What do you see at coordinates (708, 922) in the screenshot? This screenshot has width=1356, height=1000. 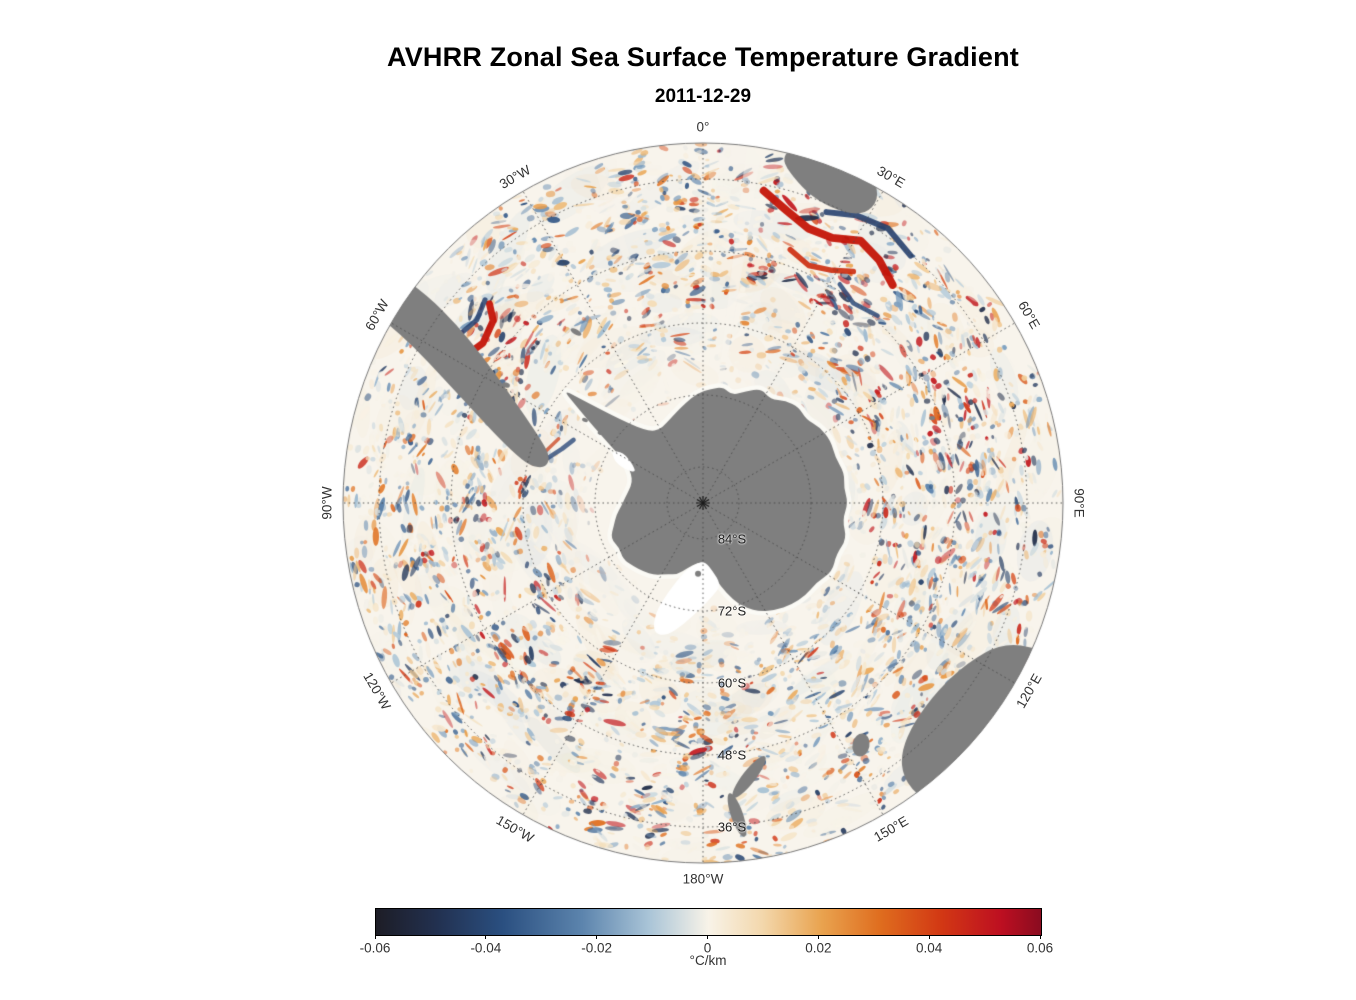 I see `colorbar-gradient` at bounding box center [708, 922].